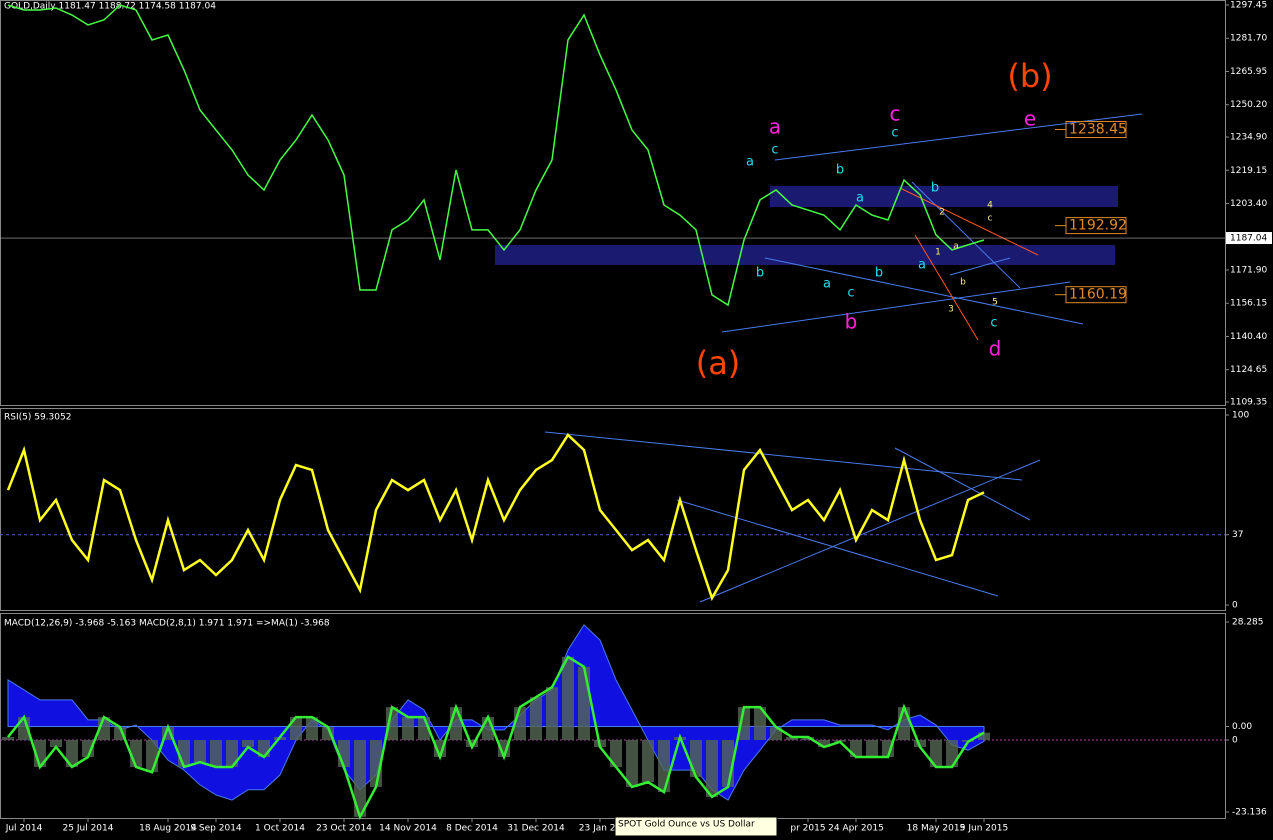  I want to click on wave-label: 5, so click(995, 303).